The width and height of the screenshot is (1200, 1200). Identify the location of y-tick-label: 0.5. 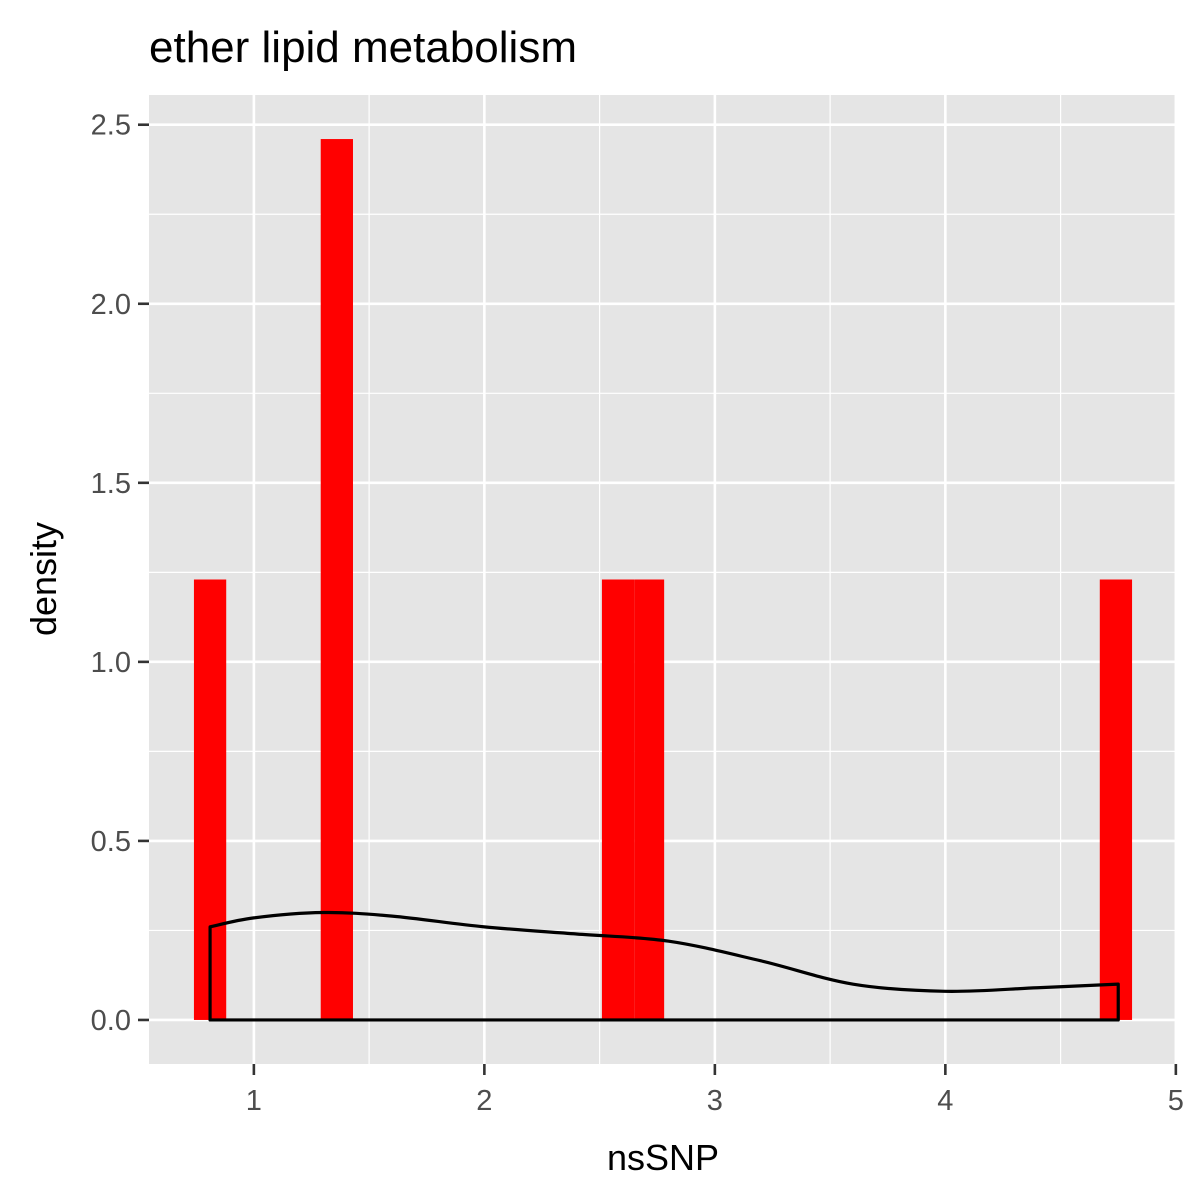
(111, 842).